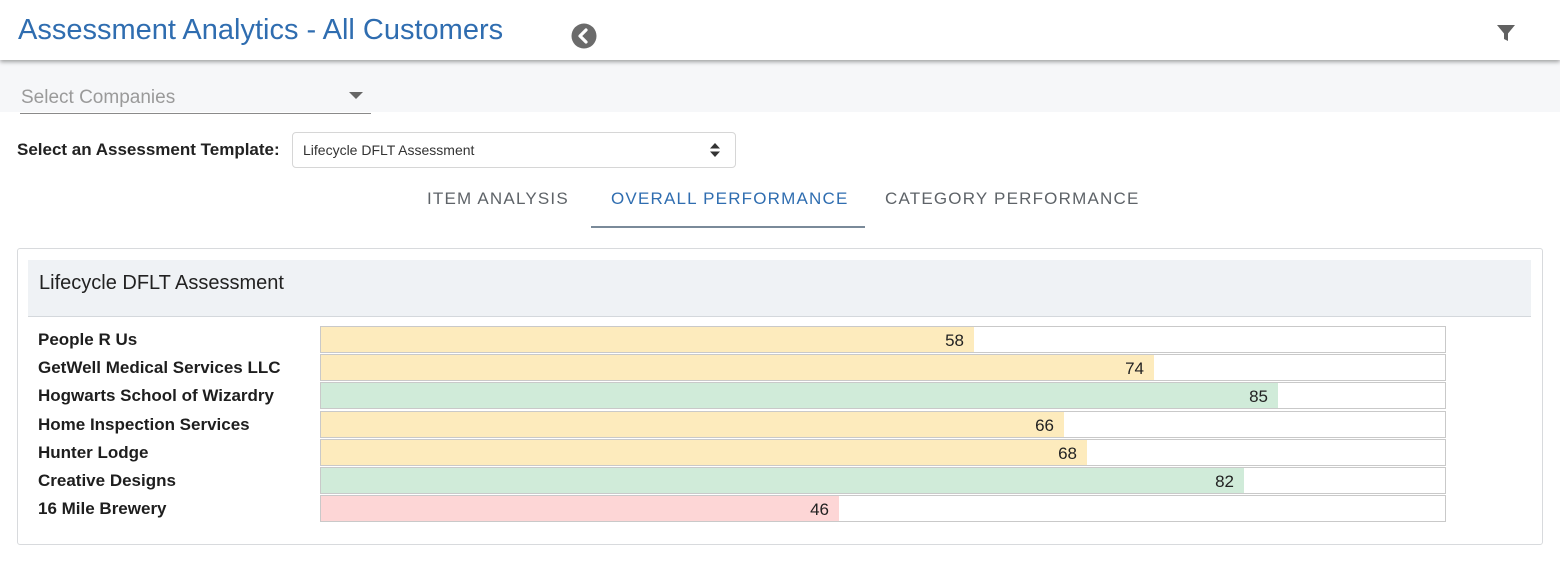  Describe the element at coordinates (161, 283) in the screenshot. I see `card-title: Lifecycle DFLT Assessment` at that location.